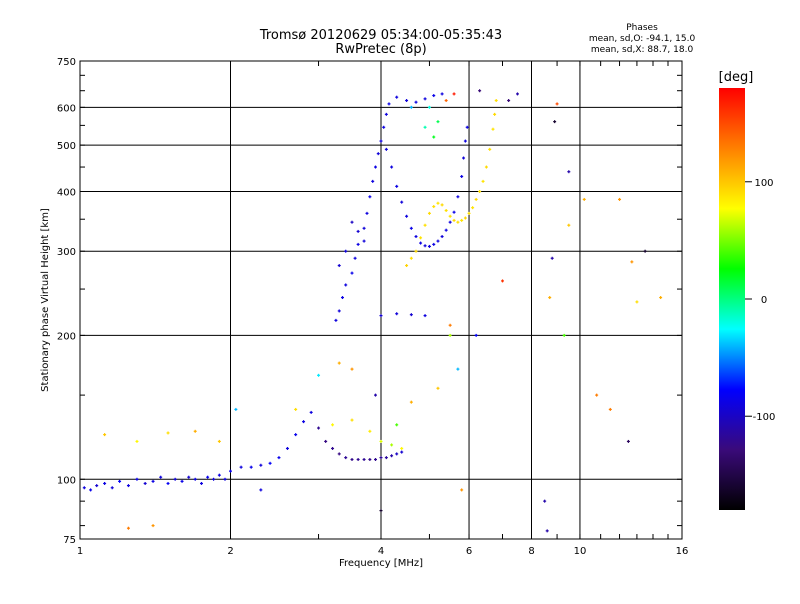 The width and height of the screenshot is (800, 604). What do you see at coordinates (763, 183) in the screenshot?
I see `colorbar-tick-label: 100` at bounding box center [763, 183].